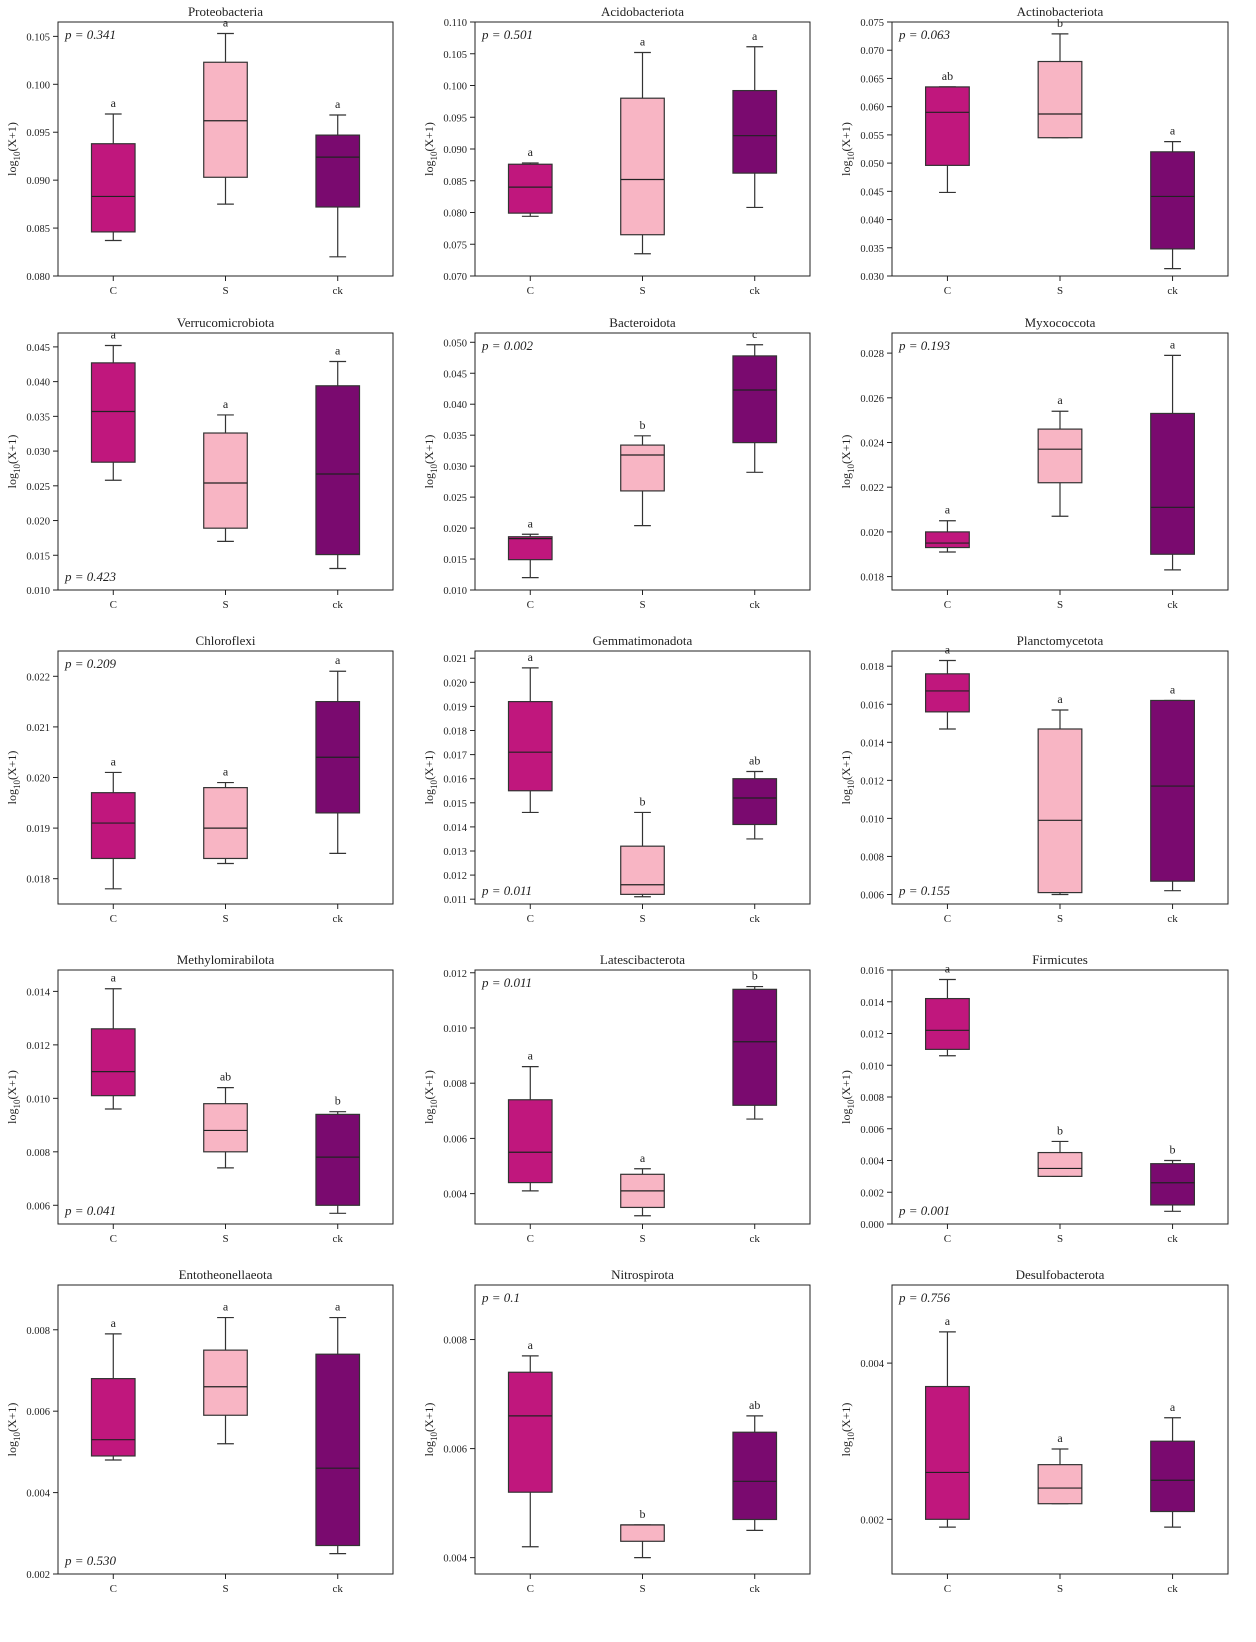  What do you see at coordinates (90, 34) in the screenshot?
I see `p-value: p = 0.341` at bounding box center [90, 34].